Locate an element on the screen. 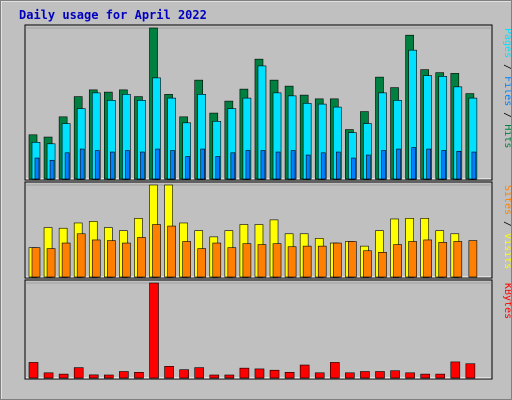 The height and width of the screenshot is (400, 512). chart-title: Daily usage for April 2022 is located at coordinates (113, 15).